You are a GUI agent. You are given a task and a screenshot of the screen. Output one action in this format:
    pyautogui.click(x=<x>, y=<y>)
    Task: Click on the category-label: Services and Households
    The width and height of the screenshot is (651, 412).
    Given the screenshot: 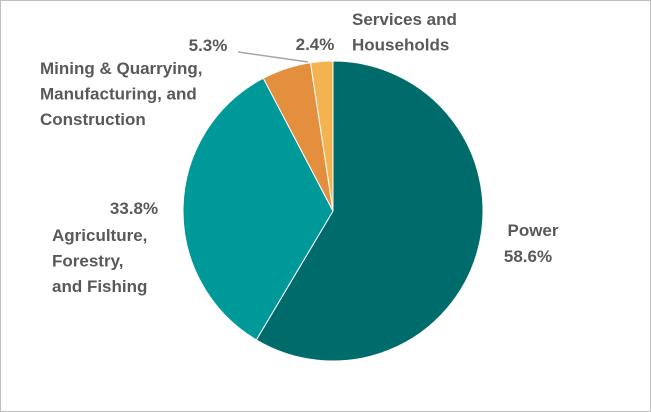 What is the action you would take?
    pyautogui.click(x=404, y=32)
    